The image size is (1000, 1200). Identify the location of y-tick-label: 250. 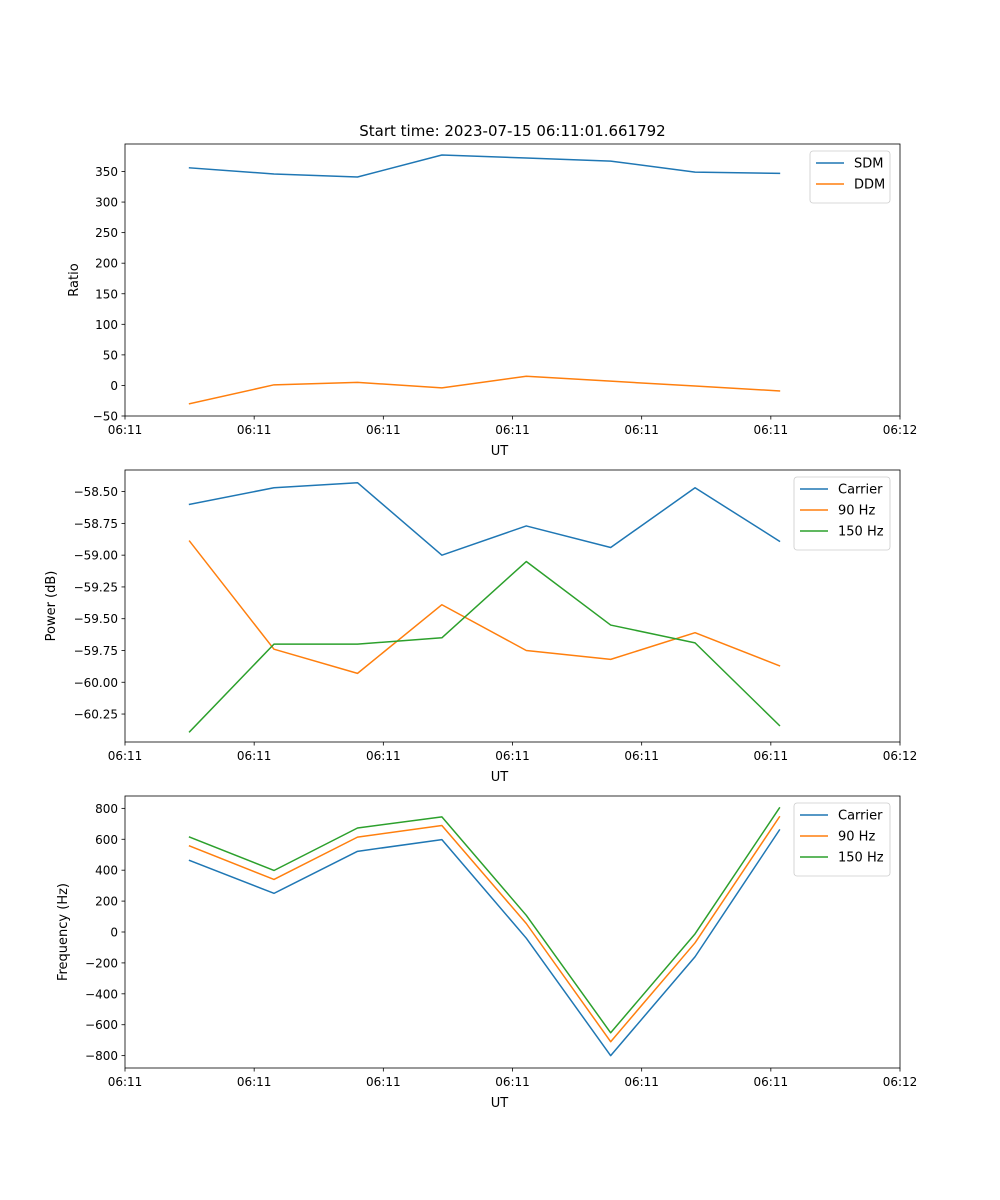
(106, 233).